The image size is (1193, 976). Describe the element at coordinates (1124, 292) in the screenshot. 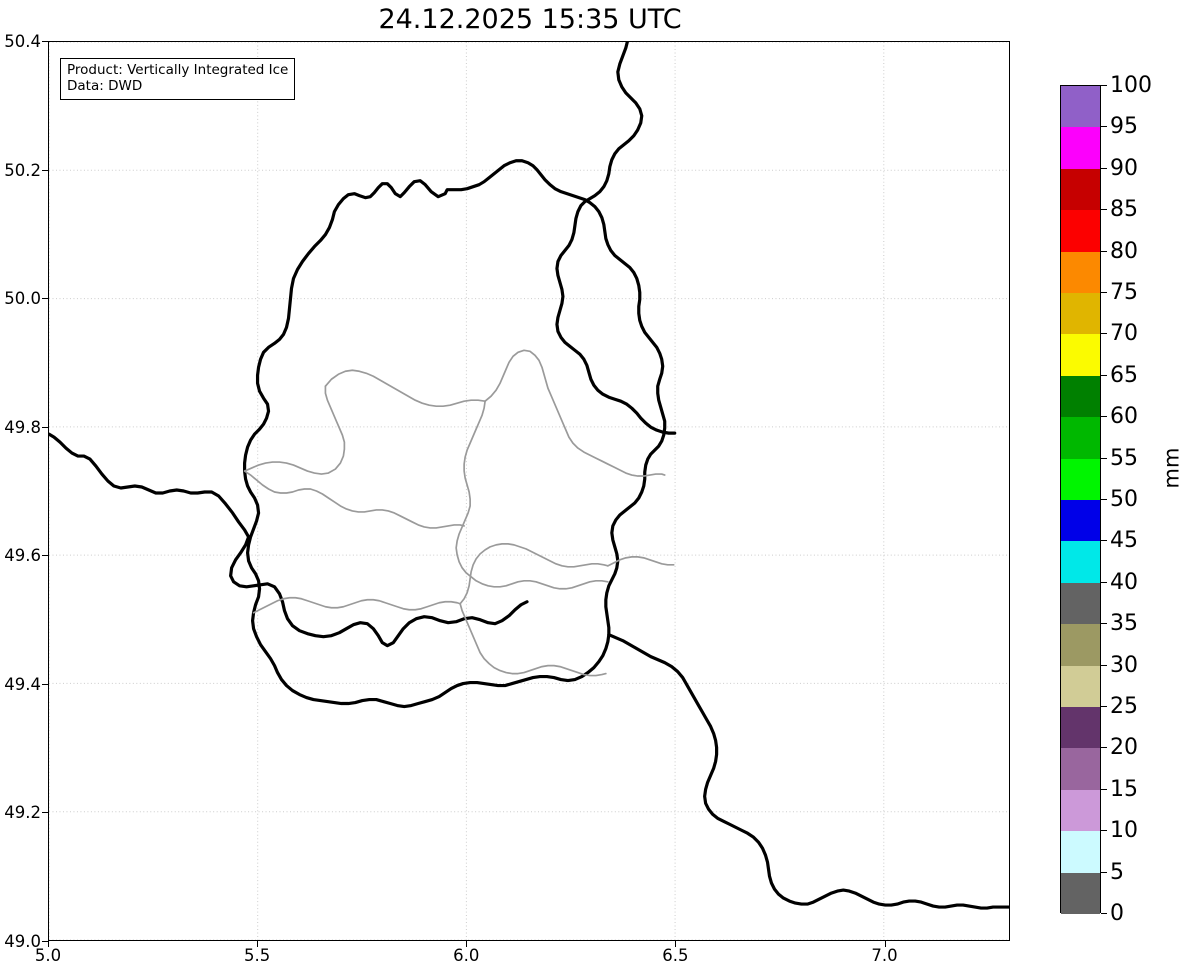

I see `colorbar-tick-text: 75` at that location.